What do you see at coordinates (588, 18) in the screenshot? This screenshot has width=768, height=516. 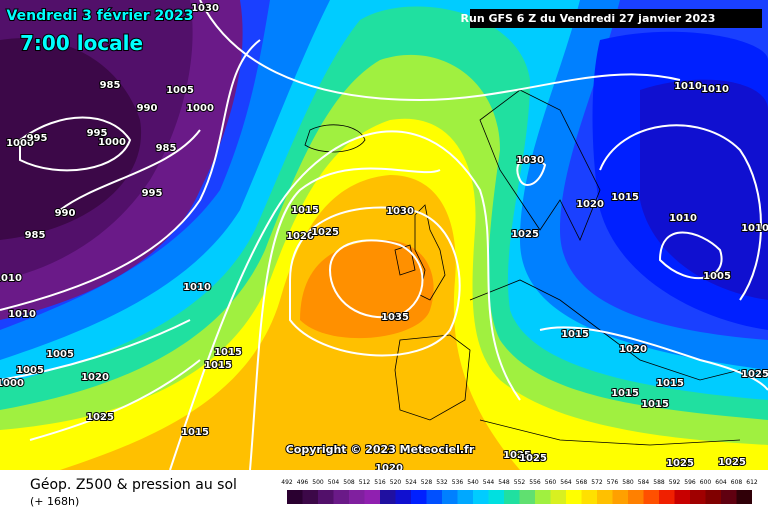 I see `run-label: Run GFS 6 Z du Vendredi 27 janvier 2023` at bounding box center [588, 18].